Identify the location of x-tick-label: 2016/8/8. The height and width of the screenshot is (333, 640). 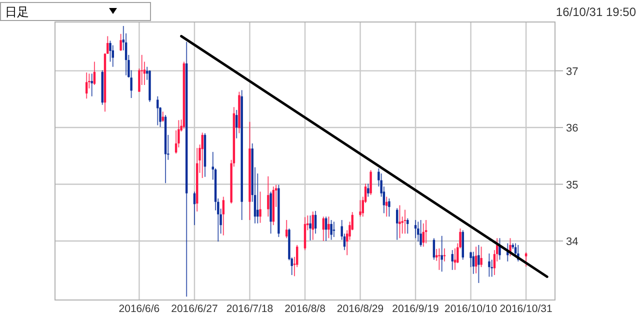
(305, 309).